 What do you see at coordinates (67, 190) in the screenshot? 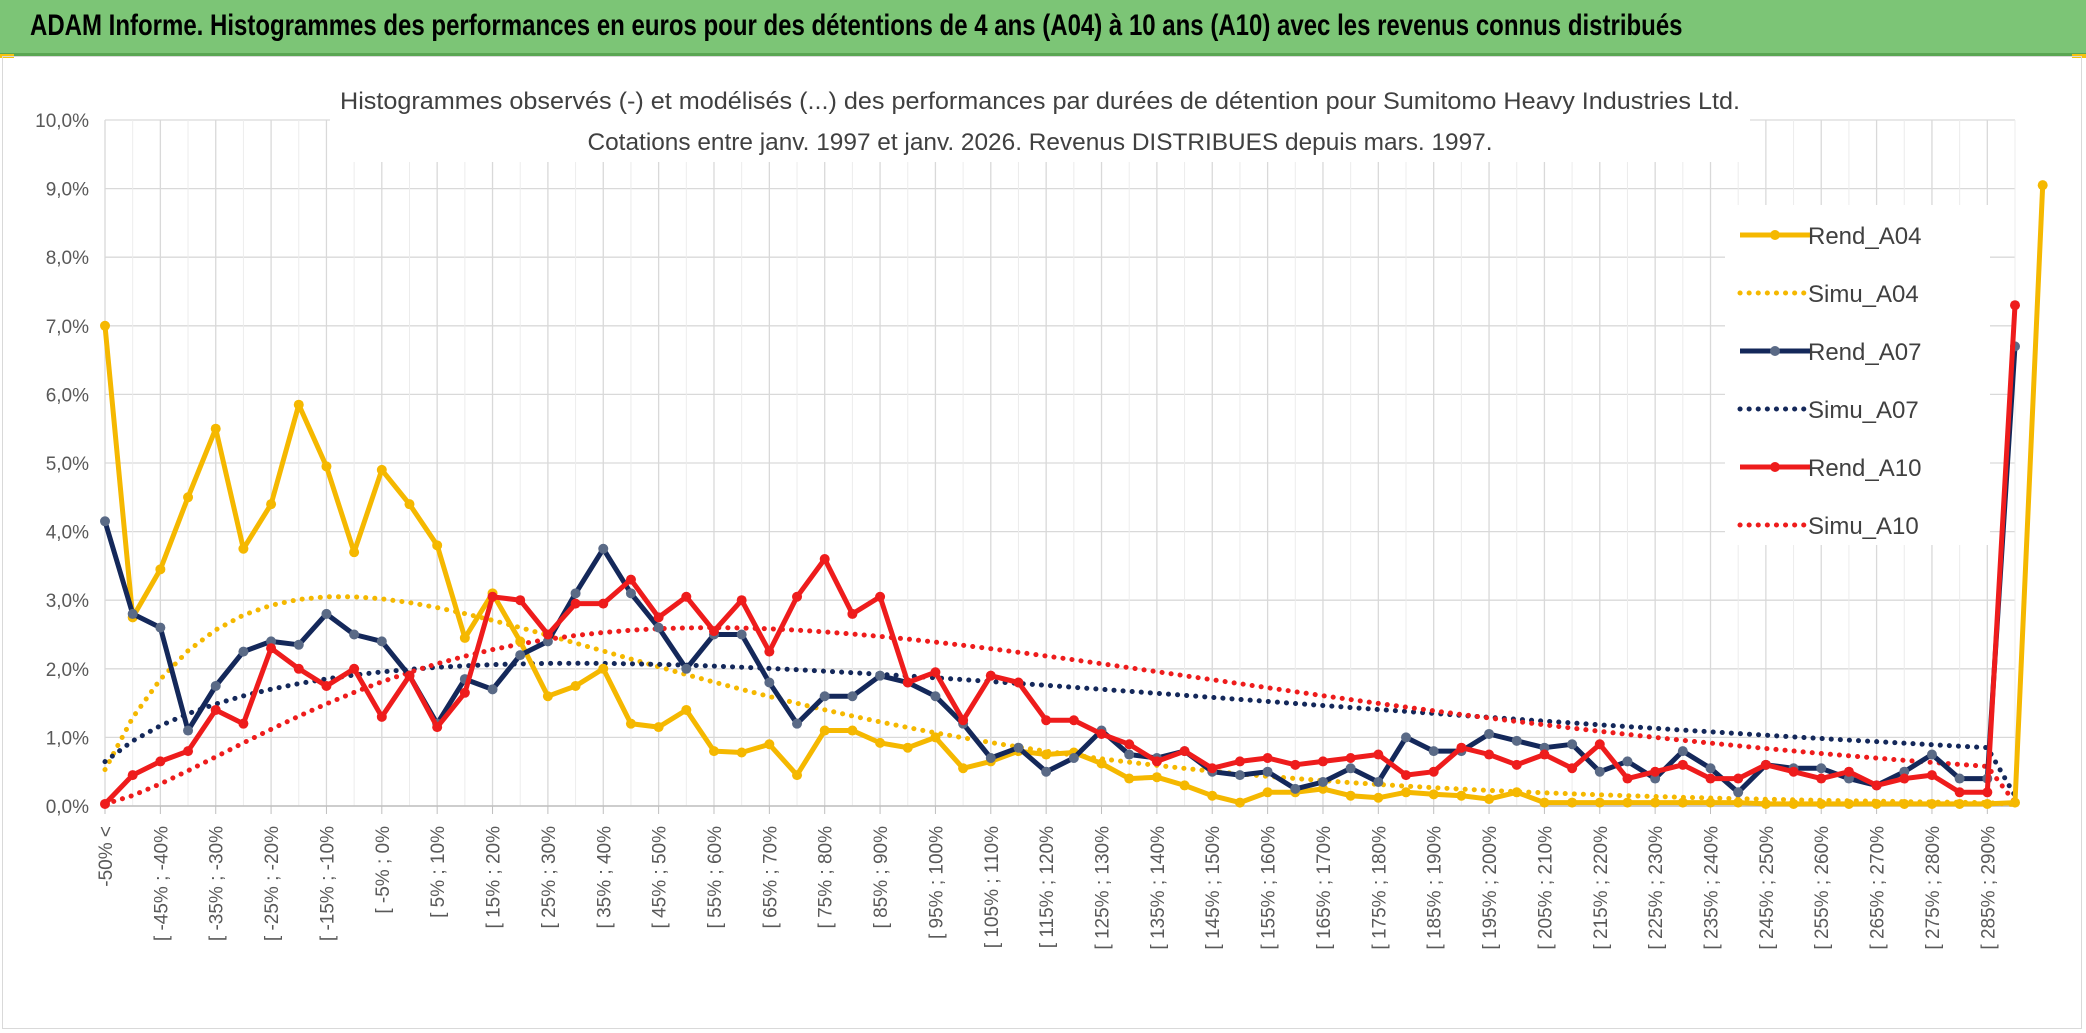
I see `y-tick-label: 9,0%` at bounding box center [67, 190].